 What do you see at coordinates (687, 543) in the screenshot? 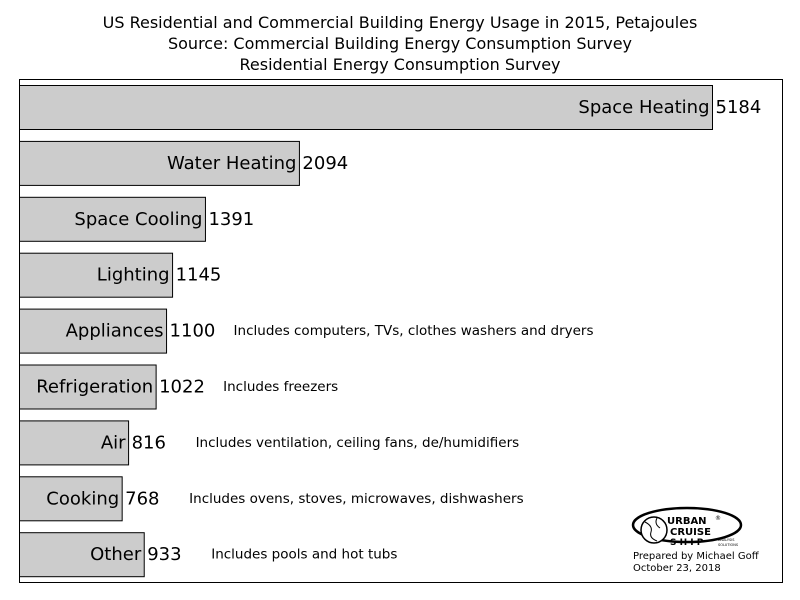
I see `logo-word-ship: S H I P` at bounding box center [687, 543].